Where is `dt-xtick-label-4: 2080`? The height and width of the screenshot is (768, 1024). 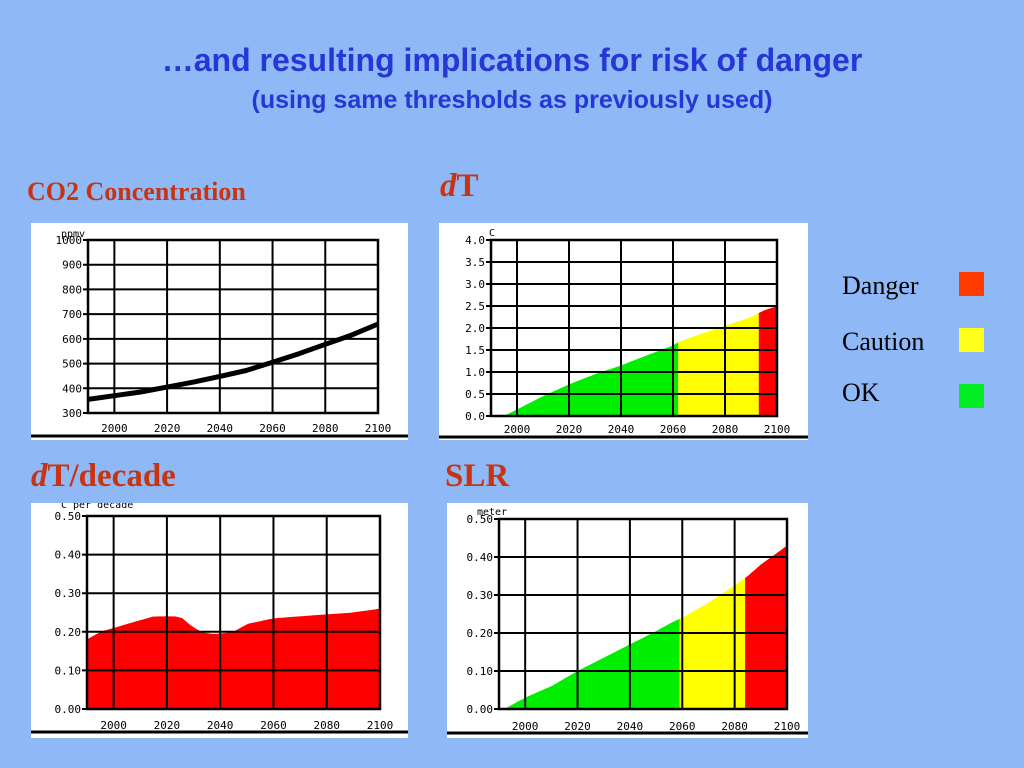 dt-xtick-label-4: 2080 is located at coordinates (725, 429).